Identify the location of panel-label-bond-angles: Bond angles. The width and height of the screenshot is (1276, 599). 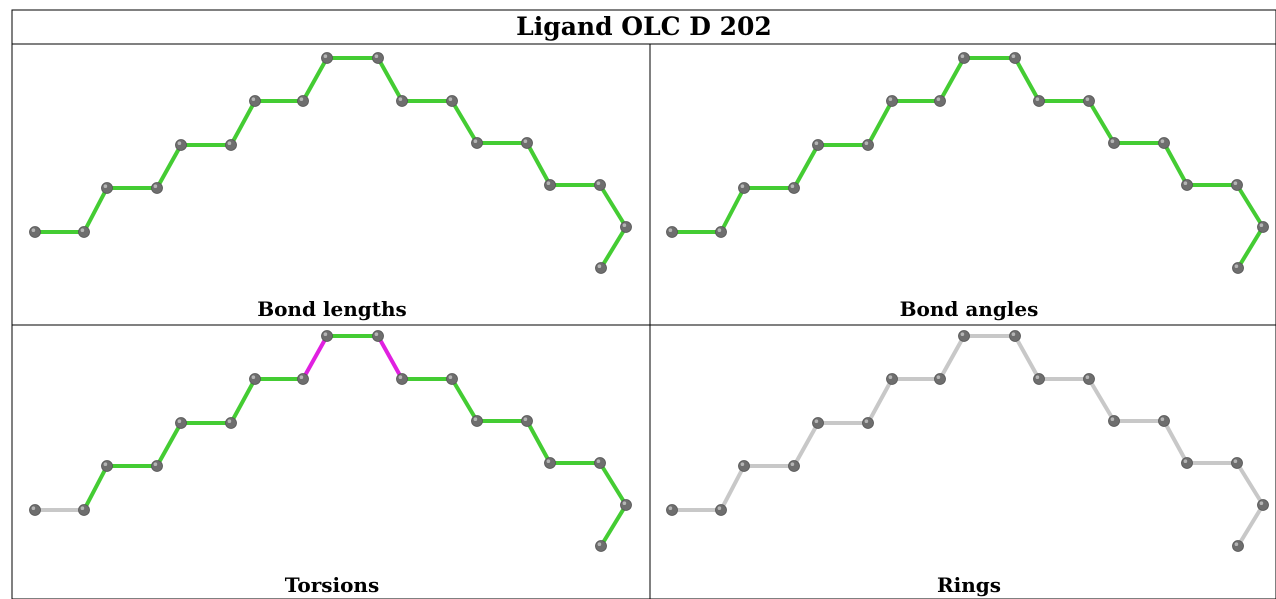
(969, 309).